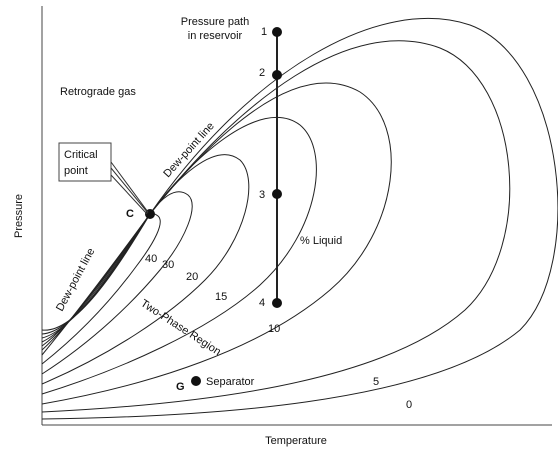  I want to click on leader, so click(129, 188).